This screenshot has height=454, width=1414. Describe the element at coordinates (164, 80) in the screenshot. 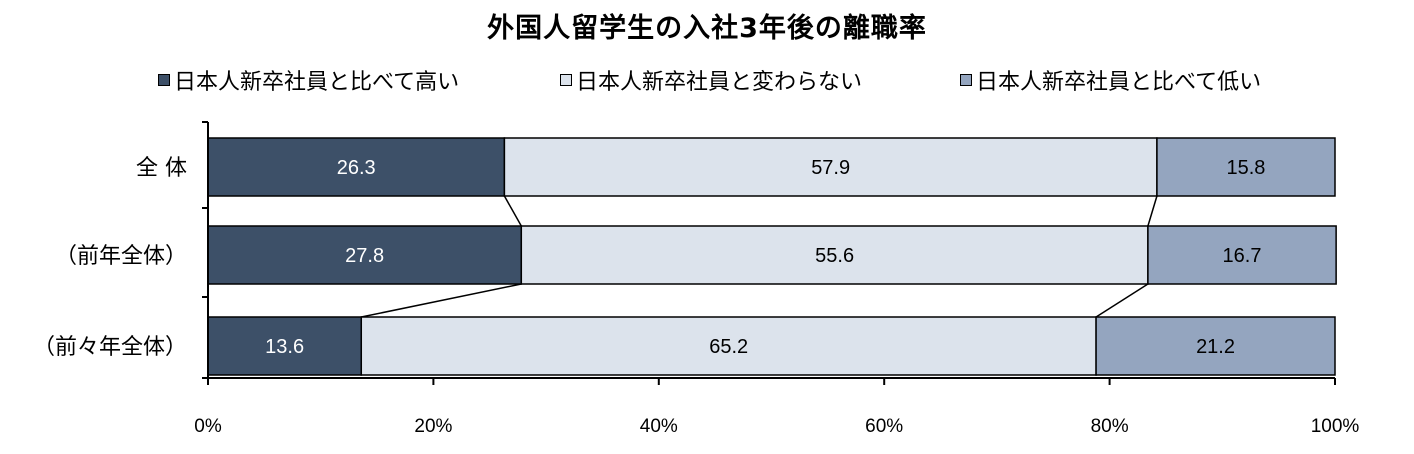

I see `legend-swatch-higher` at that location.